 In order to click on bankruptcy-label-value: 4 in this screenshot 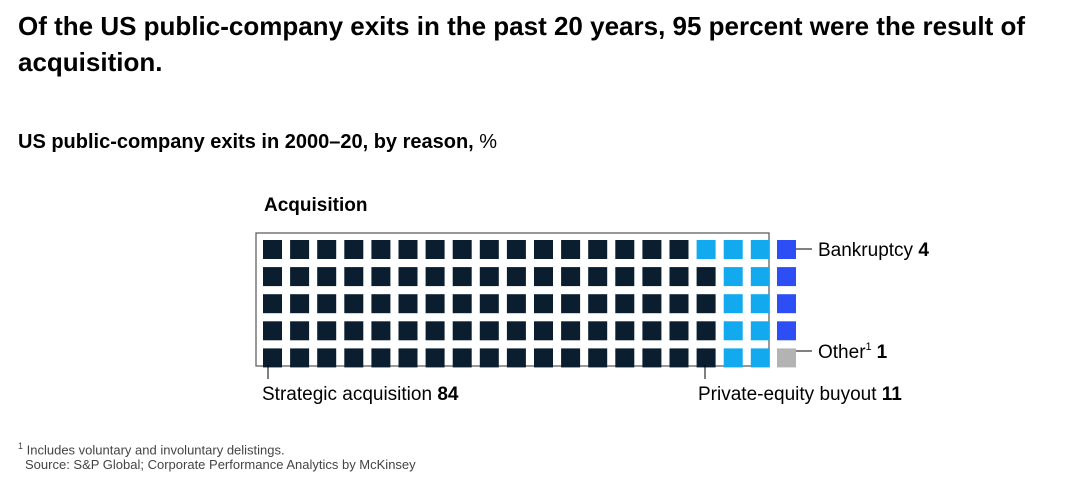, I will do `click(923, 250)`.